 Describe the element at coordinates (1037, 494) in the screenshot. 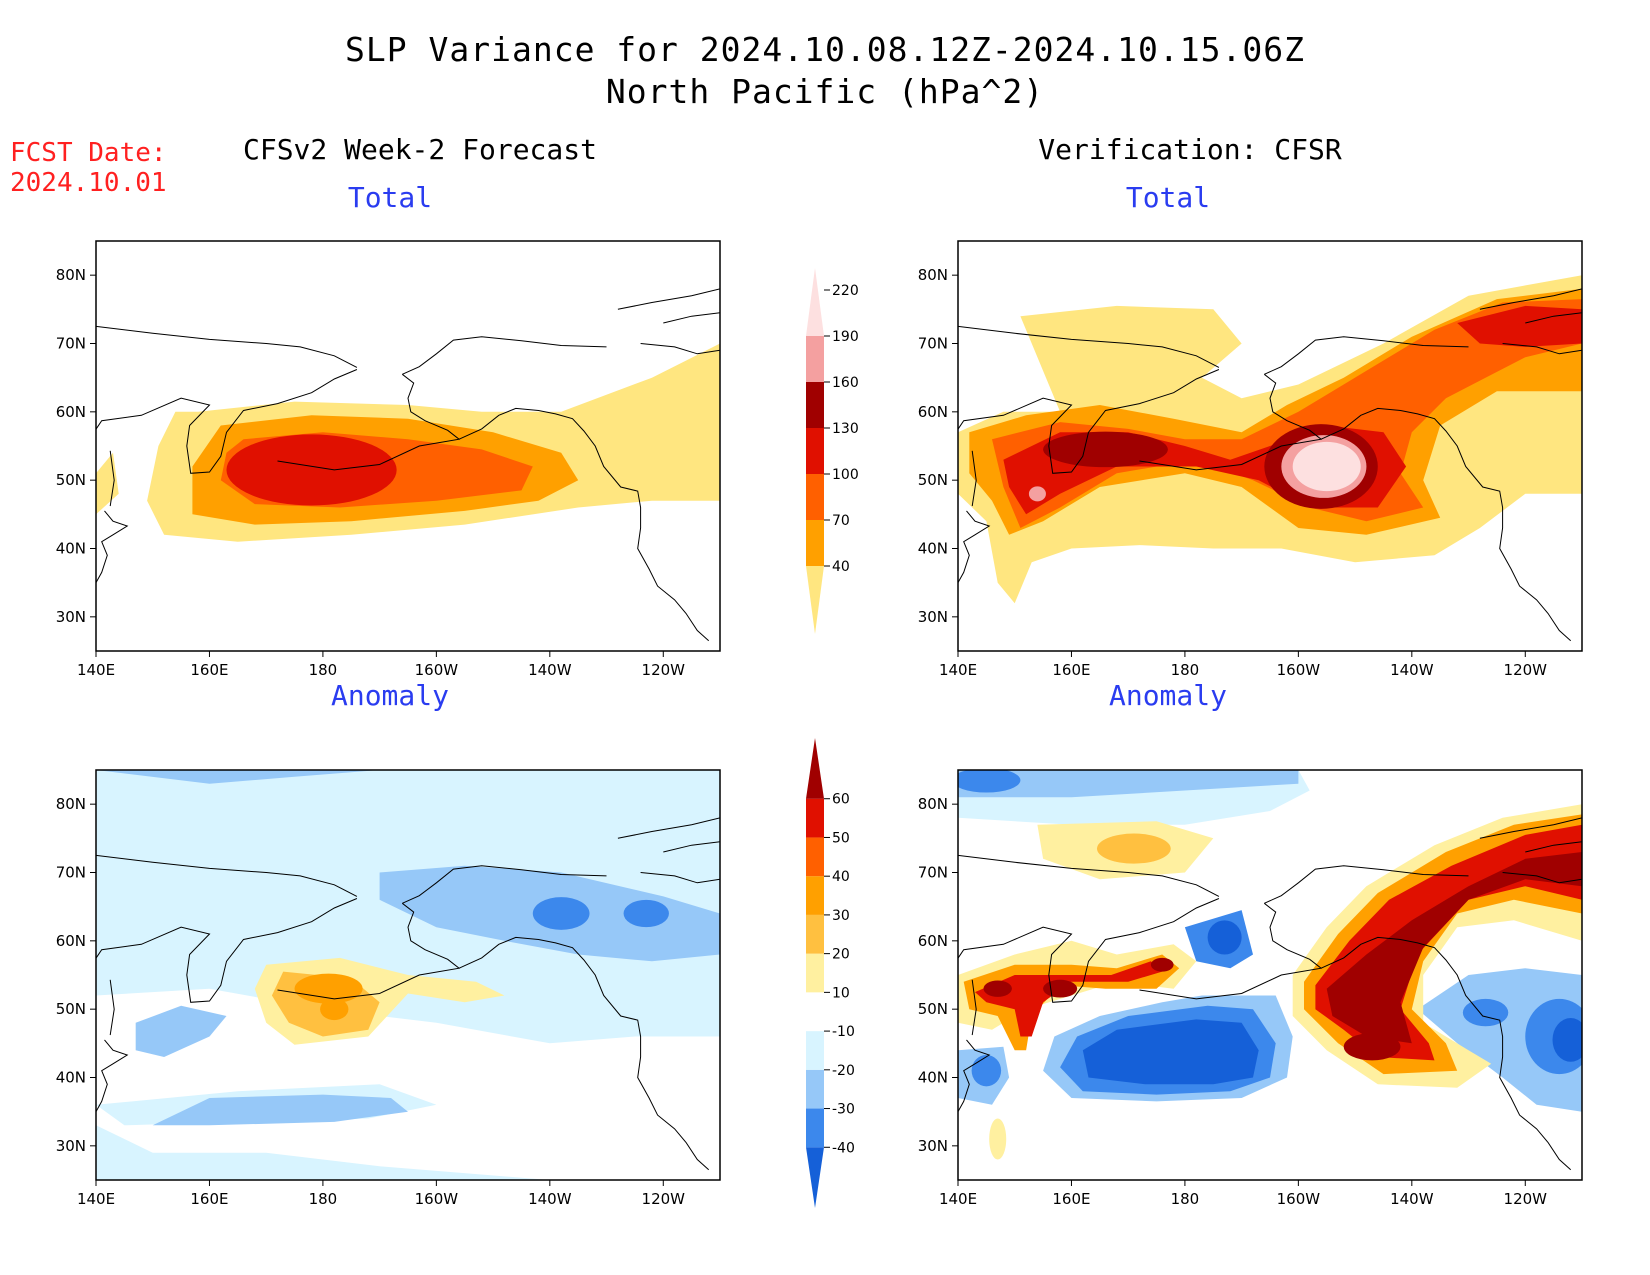

I see `verification-total-190-small` at that location.